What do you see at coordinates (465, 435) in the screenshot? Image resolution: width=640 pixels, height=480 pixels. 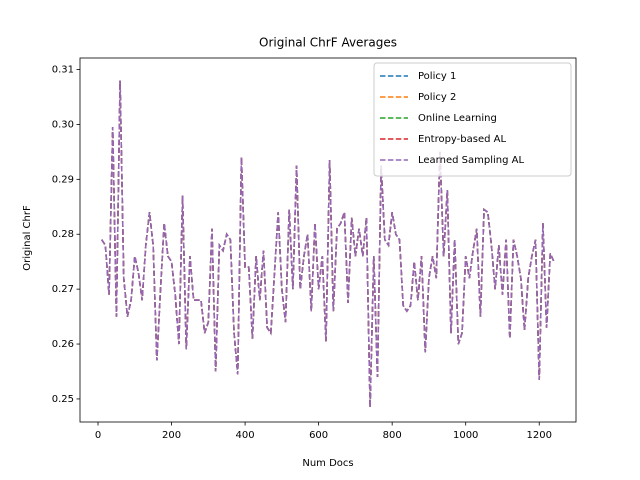 I see `x-tick-label: 1000` at bounding box center [465, 435].